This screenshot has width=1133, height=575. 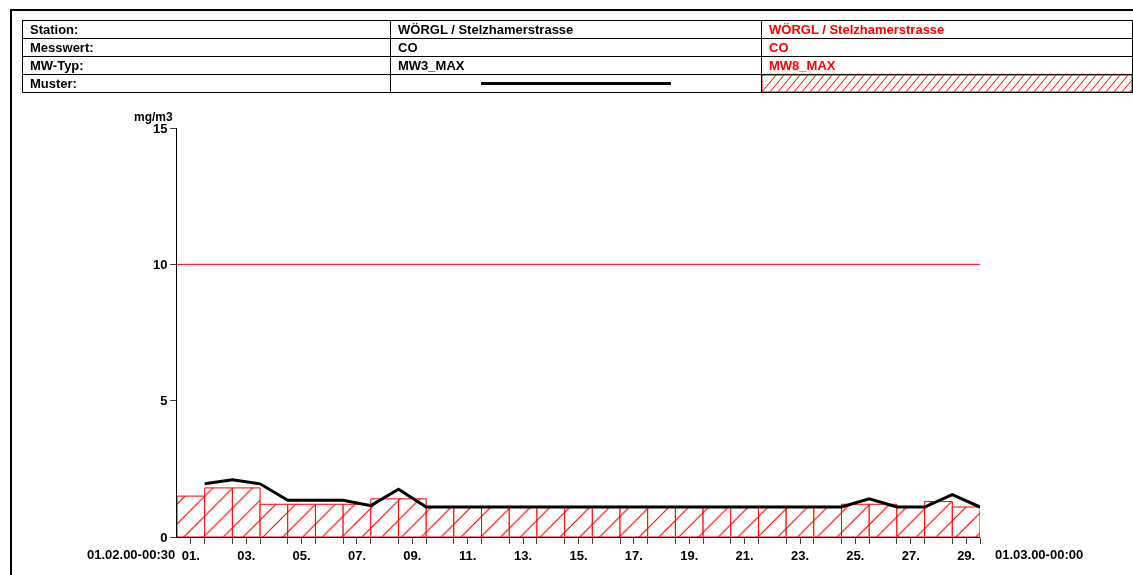 What do you see at coordinates (164, 537) in the screenshot?
I see `y-tick-label: 0` at bounding box center [164, 537].